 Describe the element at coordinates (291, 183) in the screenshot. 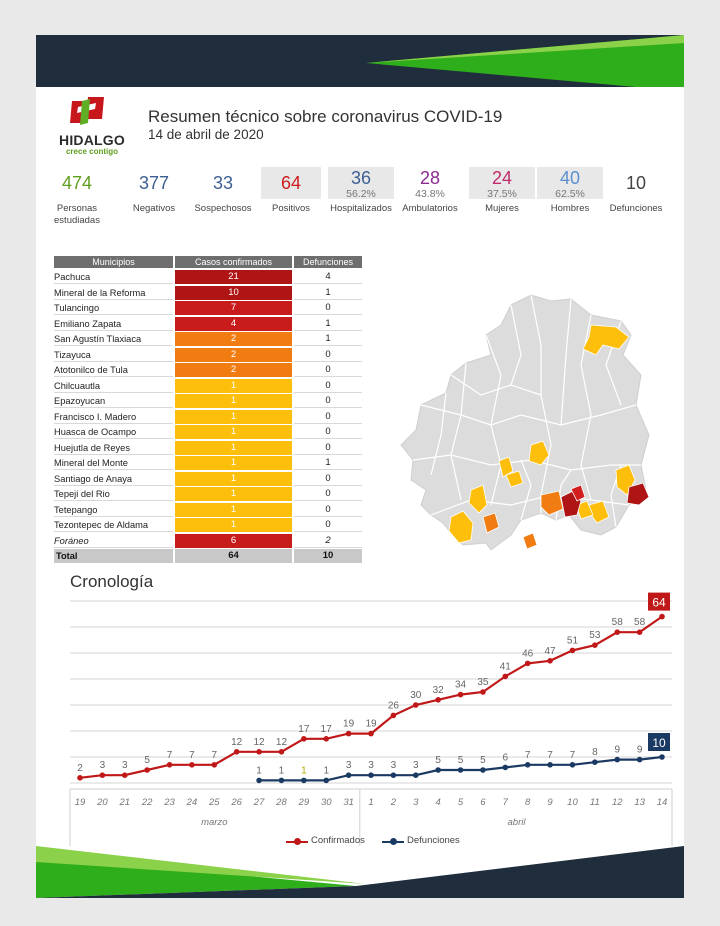

I see `stat-value: 64` at that location.